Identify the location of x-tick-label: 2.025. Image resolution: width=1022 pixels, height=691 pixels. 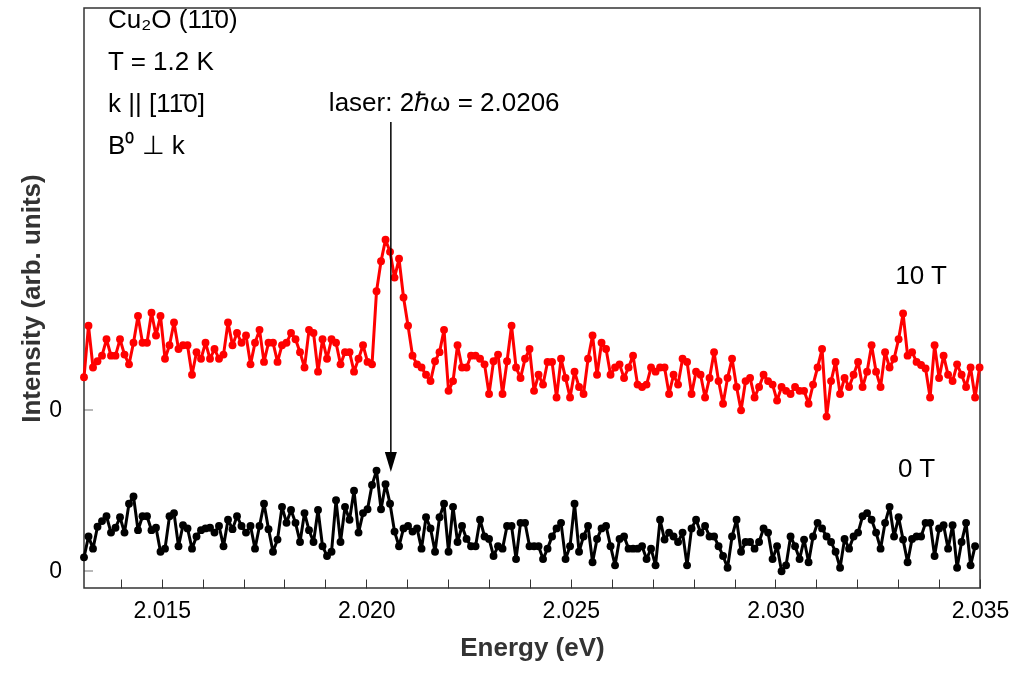
(571, 609).